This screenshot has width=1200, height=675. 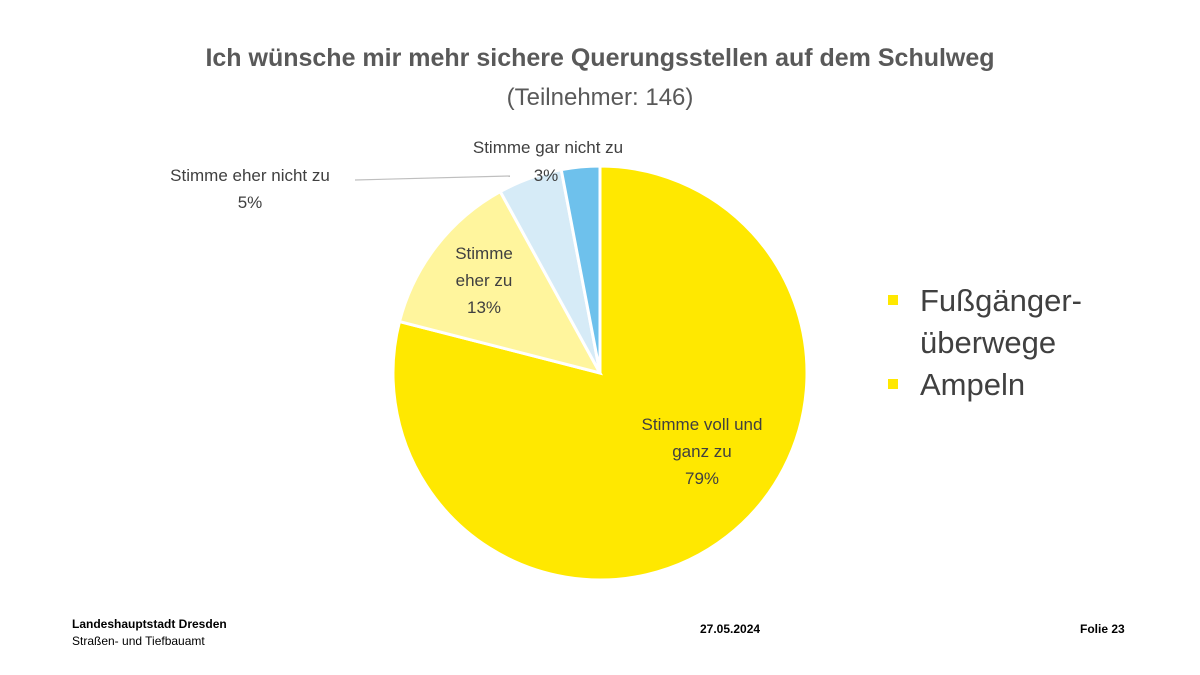 I want to click on slice-label-3: Stimme gar nicht zu, so click(x=548, y=147).